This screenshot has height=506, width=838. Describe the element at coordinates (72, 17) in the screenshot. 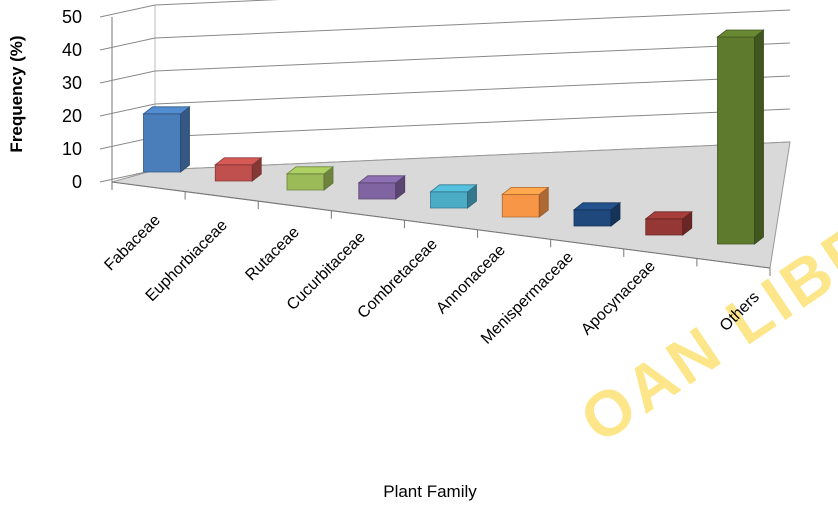

I see `y-tick-label: 50` at that location.